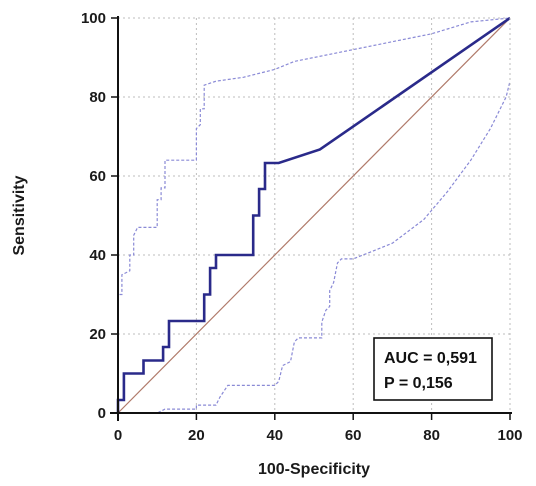 Image resolution: width=536 pixels, height=486 pixels. Describe the element at coordinates (97, 255) in the screenshot. I see `y-tick-label-2: 40` at that location.